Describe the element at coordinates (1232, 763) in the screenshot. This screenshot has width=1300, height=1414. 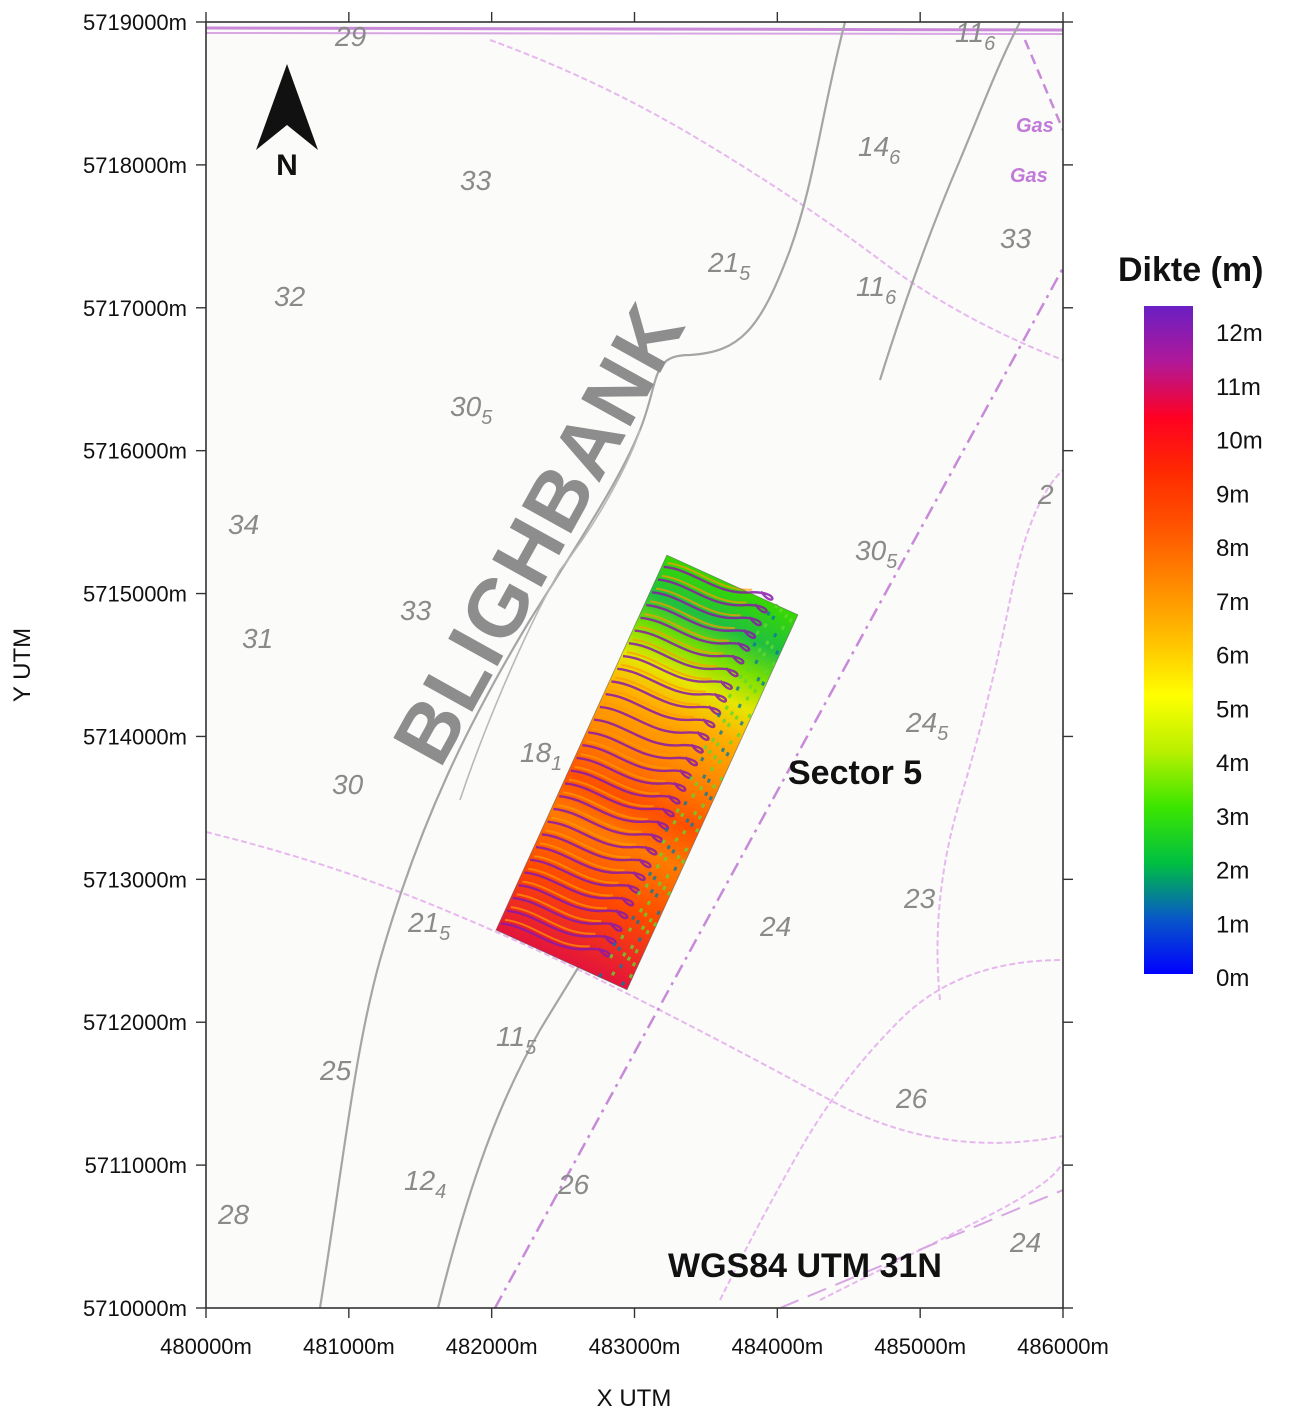
I see `legend-label: 4m` at that location.